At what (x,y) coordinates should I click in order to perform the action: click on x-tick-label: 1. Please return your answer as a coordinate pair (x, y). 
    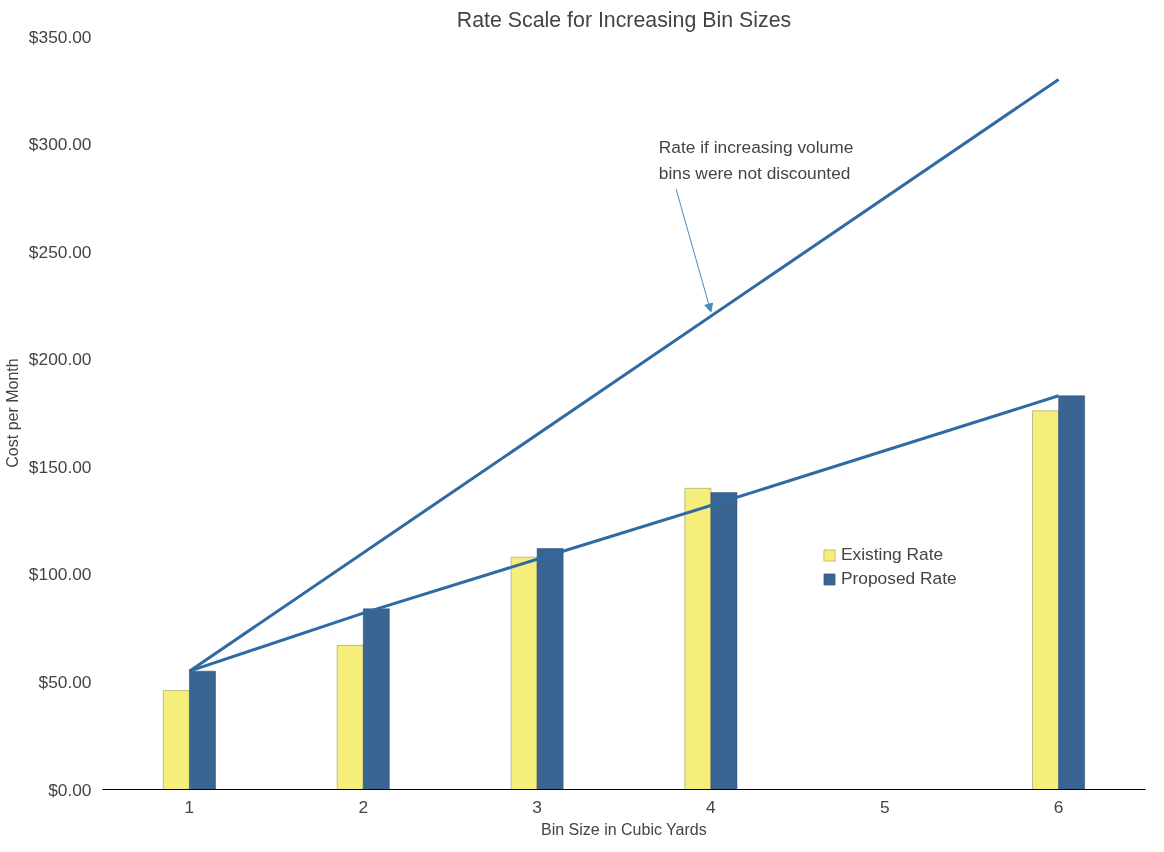
    Looking at the image, I should click on (189, 806).